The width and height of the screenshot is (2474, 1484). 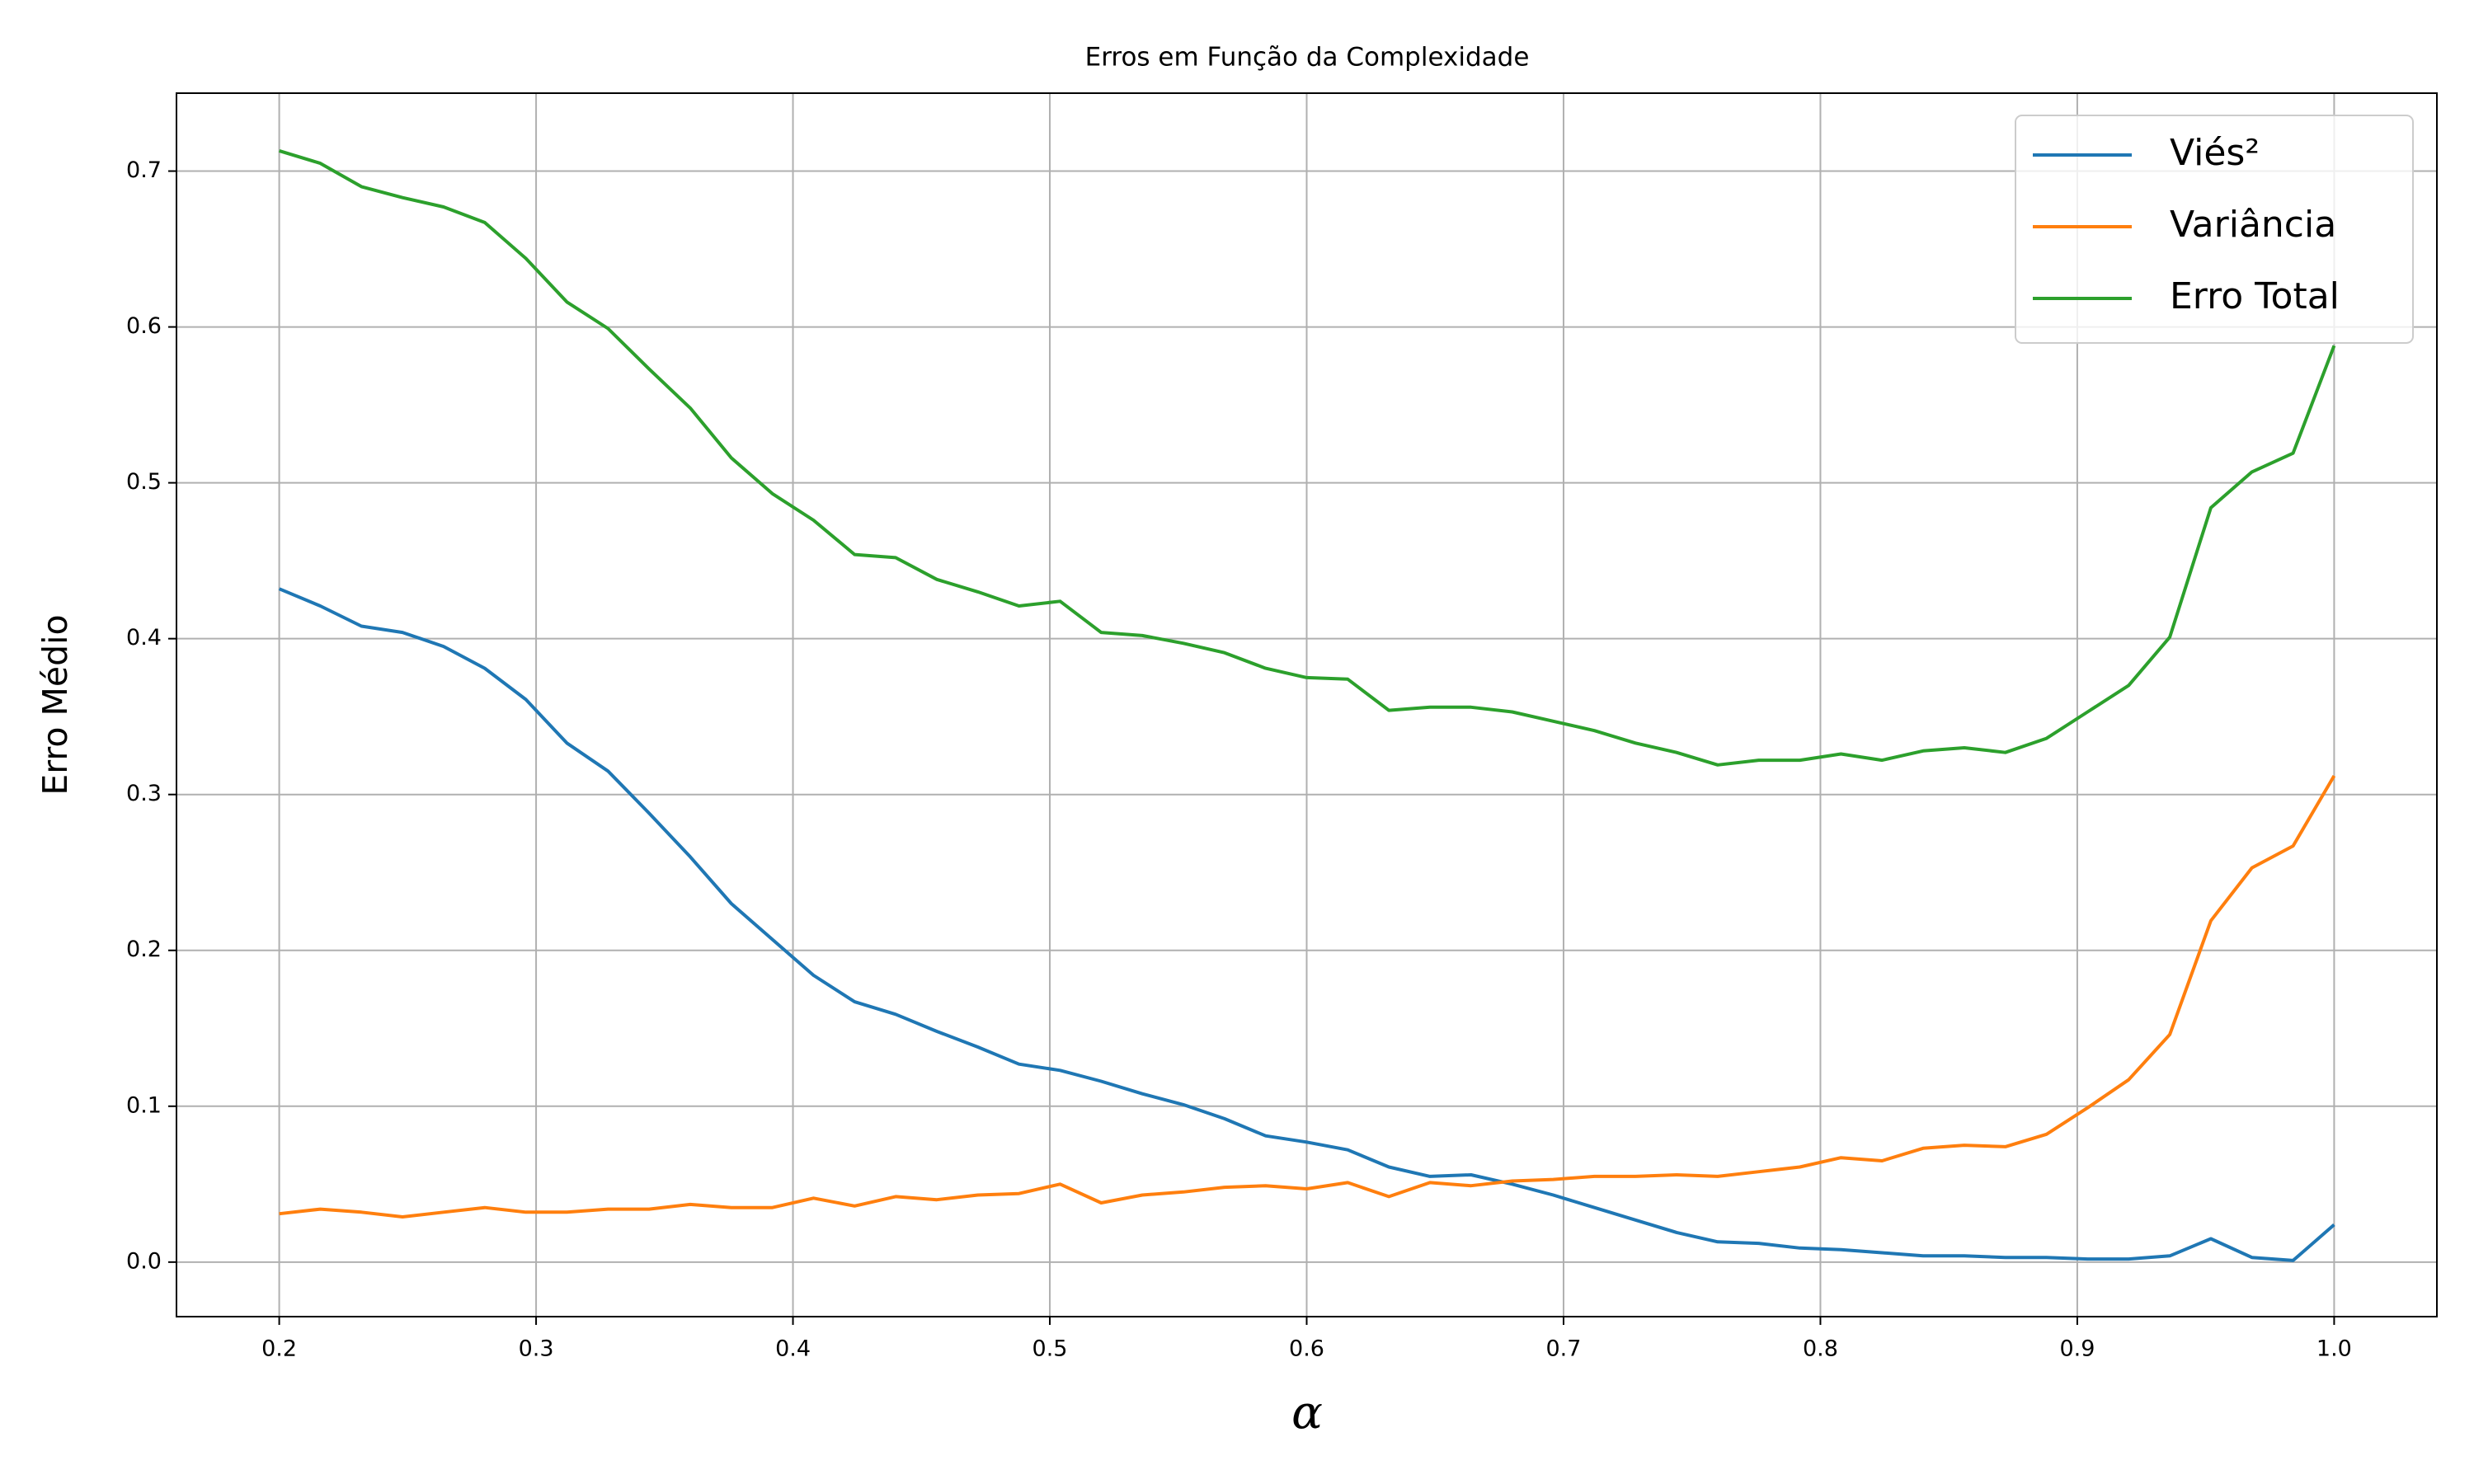 What do you see at coordinates (279, 1349) in the screenshot?
I see `x-tick-label: 0.2` at bounding box center [279, 1349].